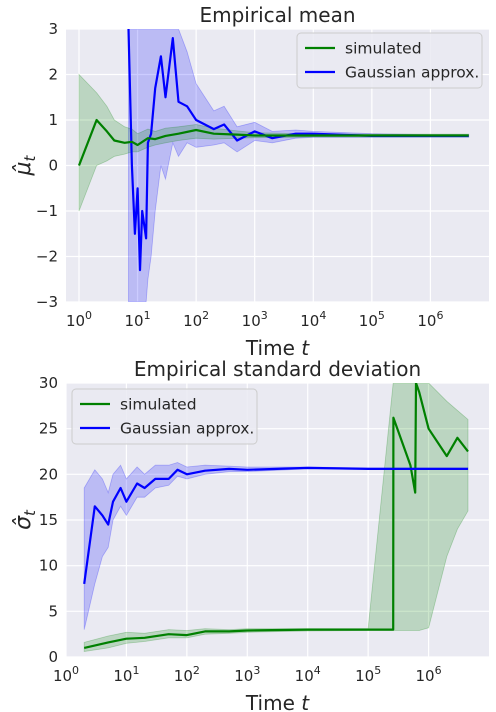 Image resolution: width=496 pixels, height=712 pixels. Describe the element at coordinates (48, 520) in the screenshot. I see `y-tick-label: 15` at that location.